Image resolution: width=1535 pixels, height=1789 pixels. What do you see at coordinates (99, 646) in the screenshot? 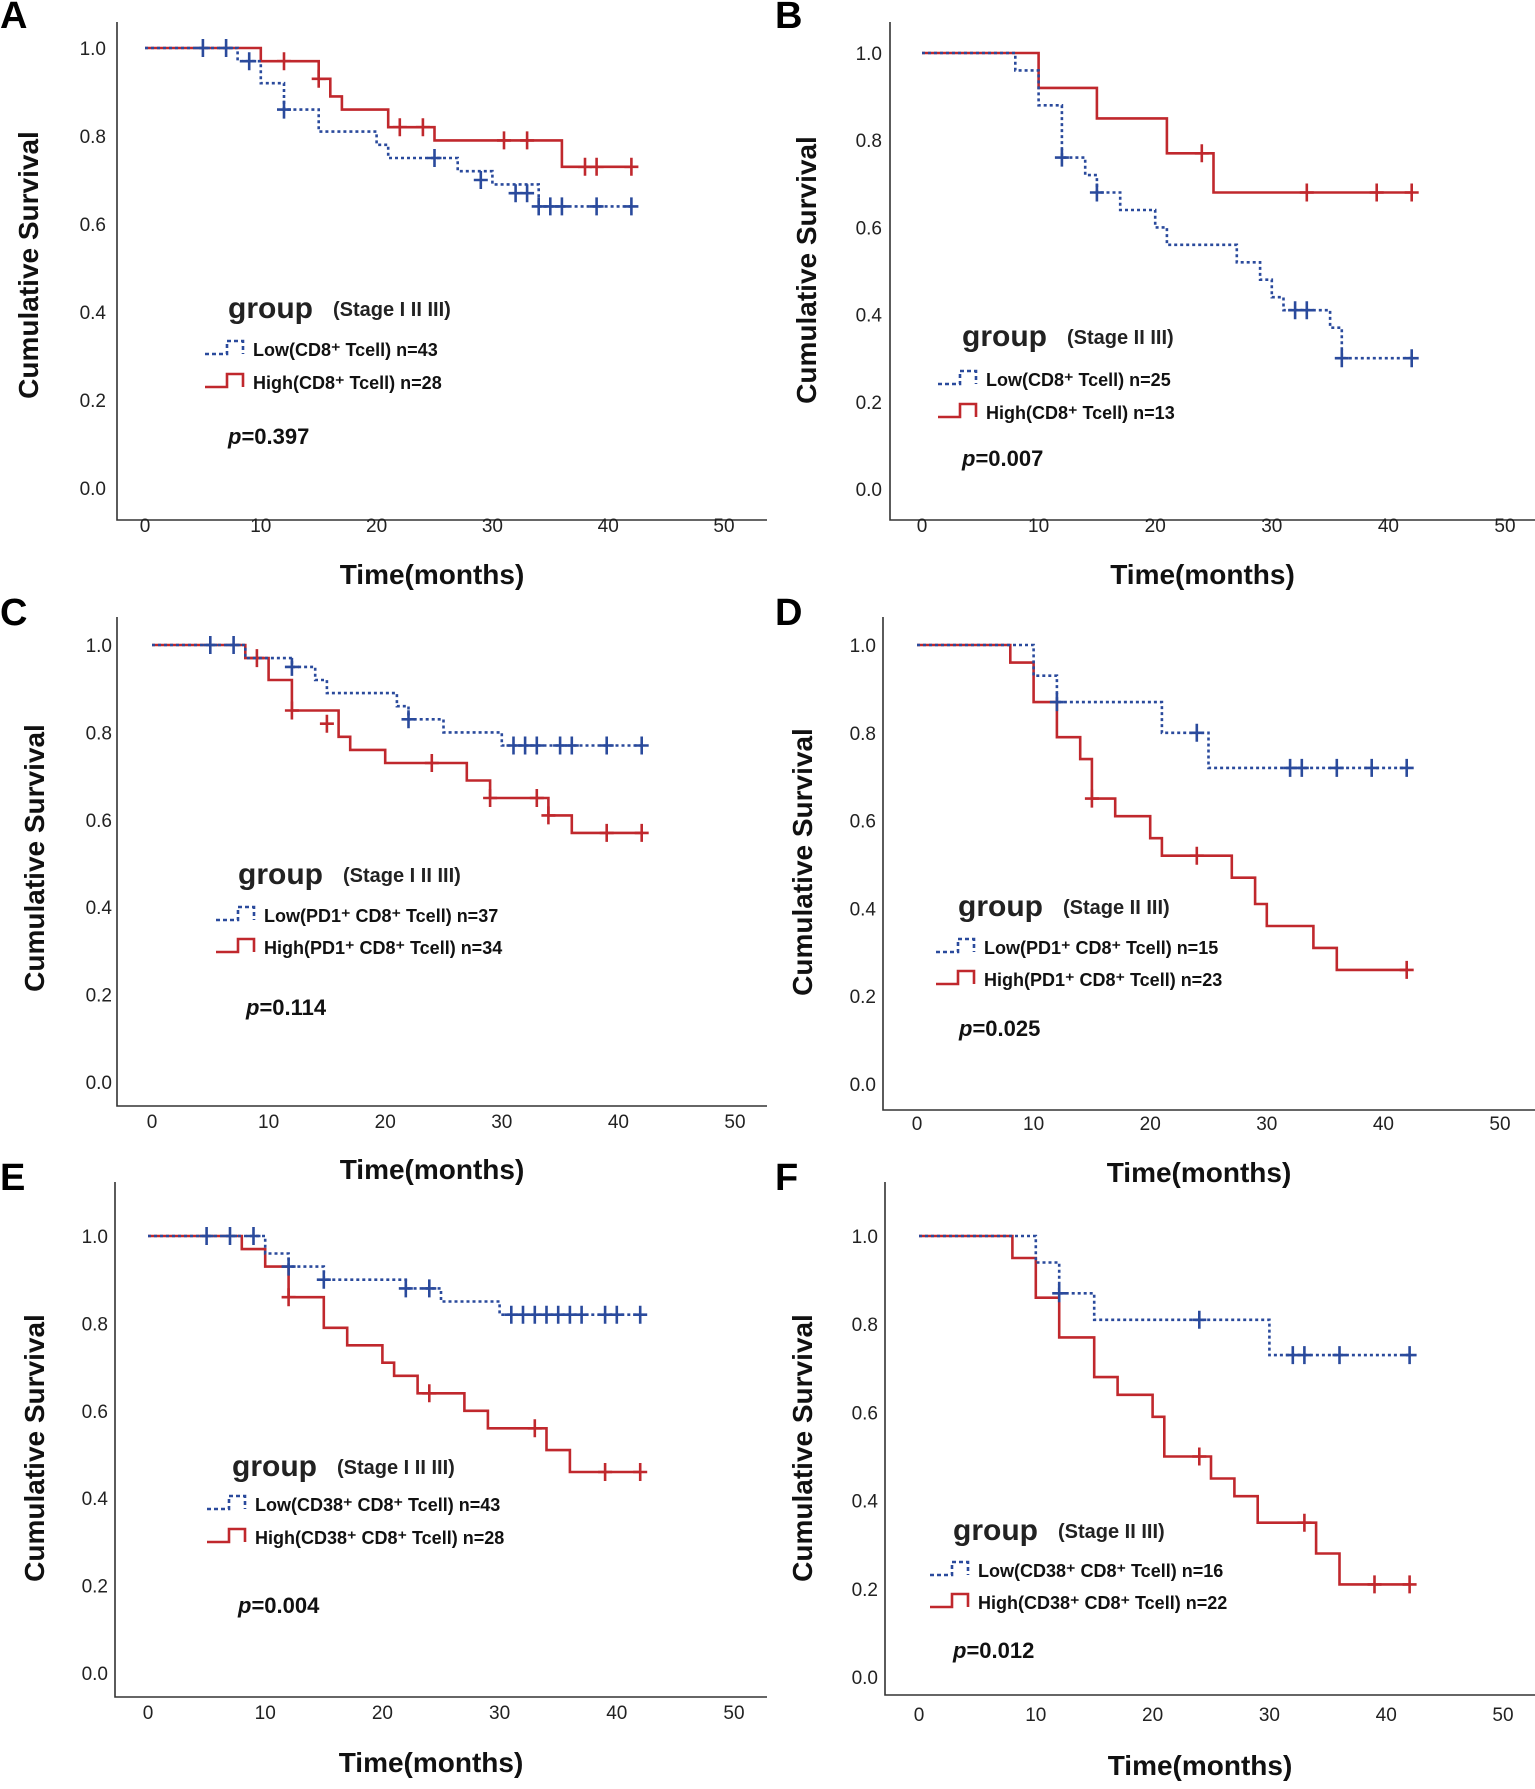
I see `y-tick-label: 1.0` at bounding box center [99, 646].